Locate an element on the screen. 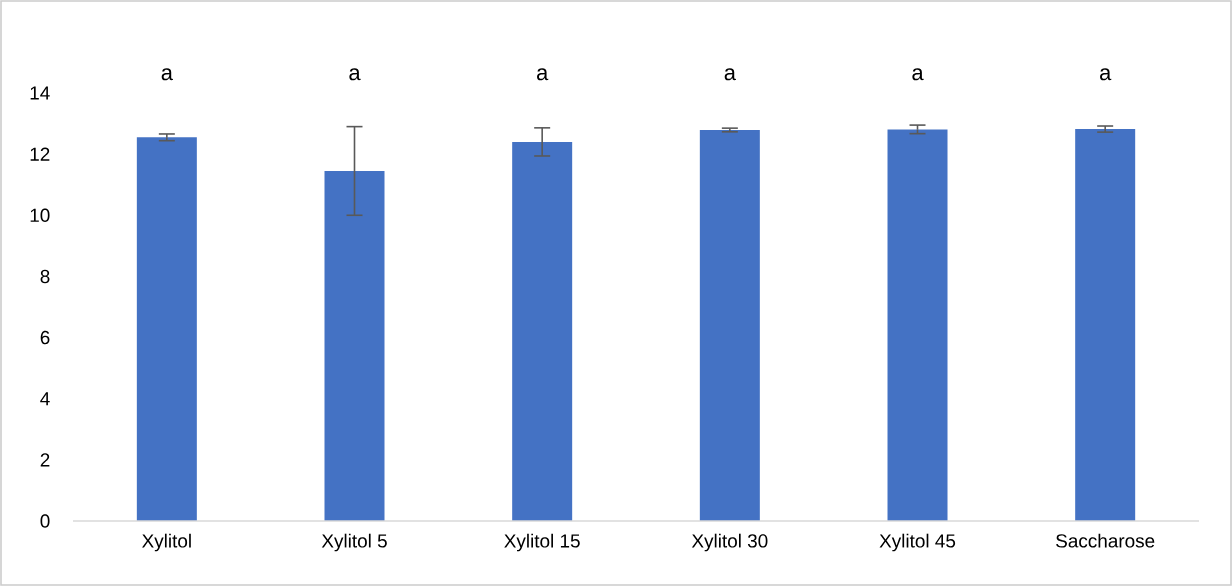 The width and height of the screenshot is (1232, 586). y-tick-label: 4 is located at coordinates (45, 399).